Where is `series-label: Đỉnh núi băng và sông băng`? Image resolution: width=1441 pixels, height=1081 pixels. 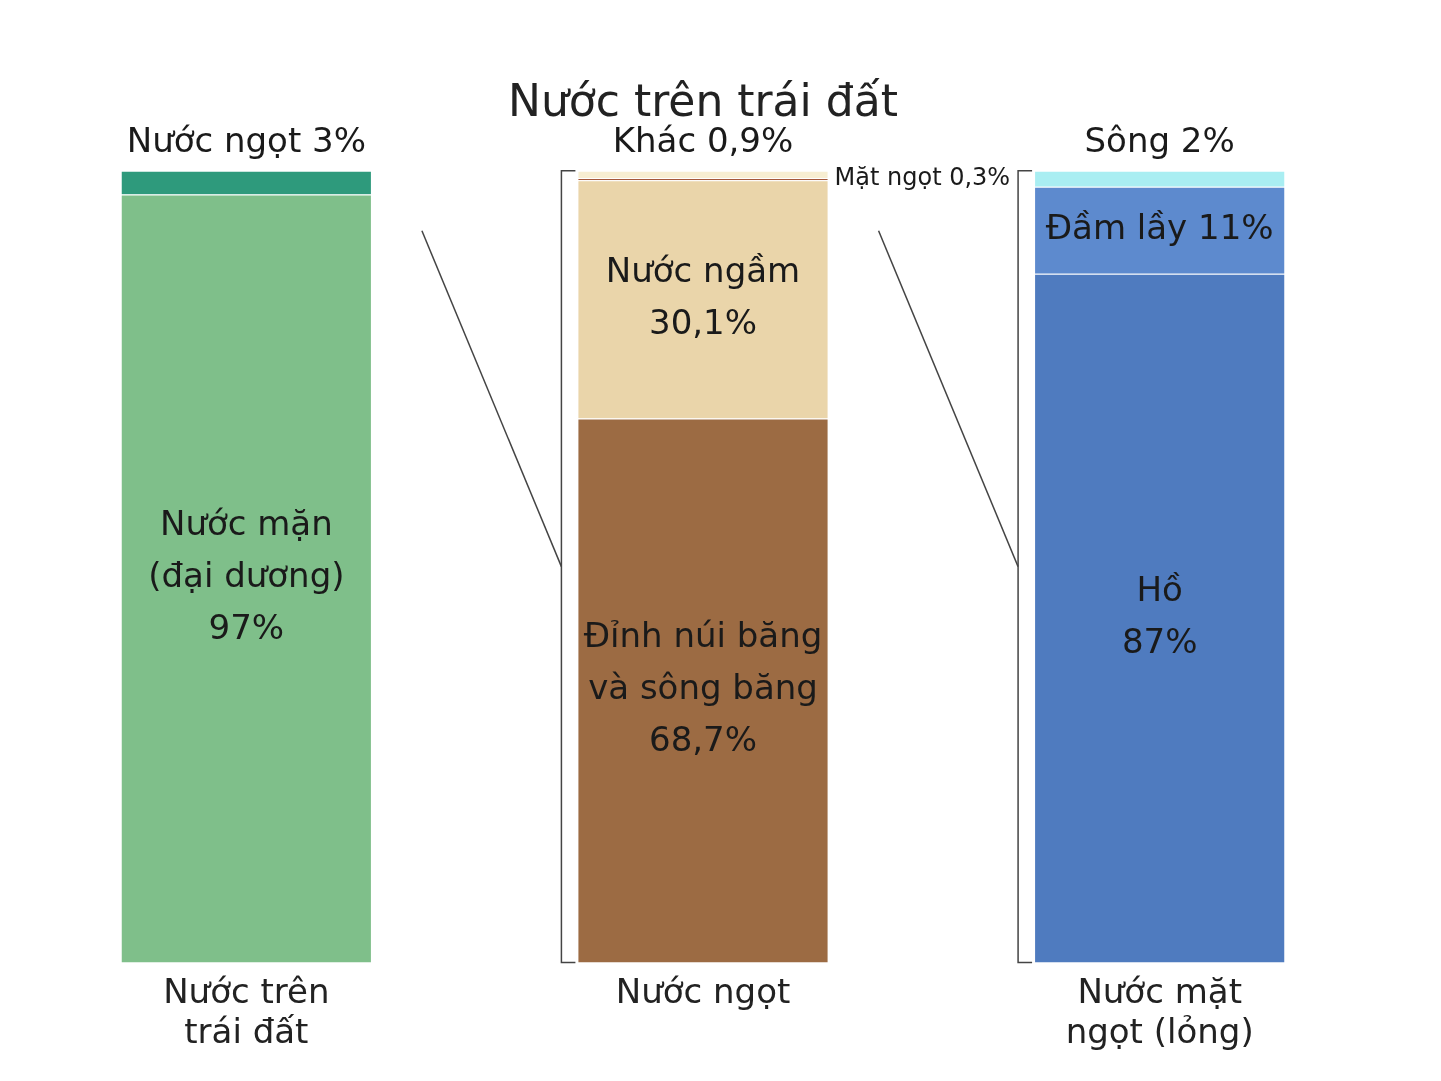 series-label: Đỉnh núi băng và sông băng is located at coordinates (703, 661).